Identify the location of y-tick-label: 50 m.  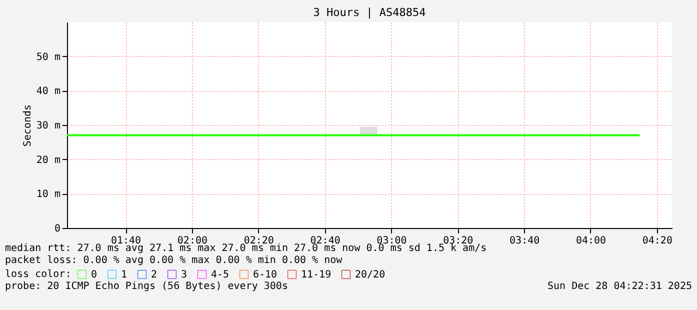
(48, 57).